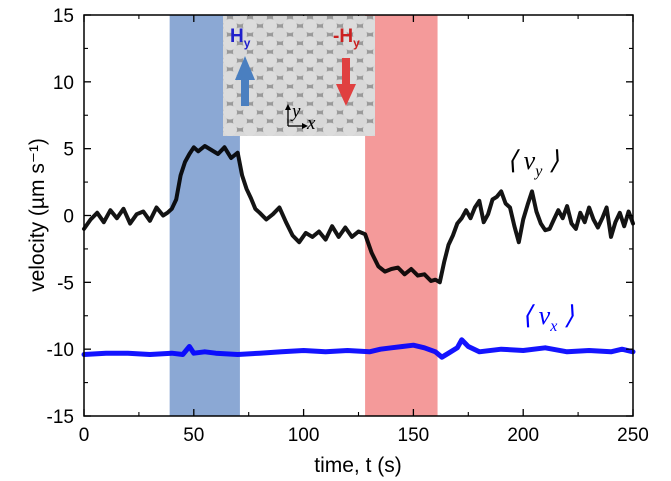  What do you see at coordinates (565, 315) in the screenshot?
I see `vx-close: ⟩` at bounding box center [565, 315].